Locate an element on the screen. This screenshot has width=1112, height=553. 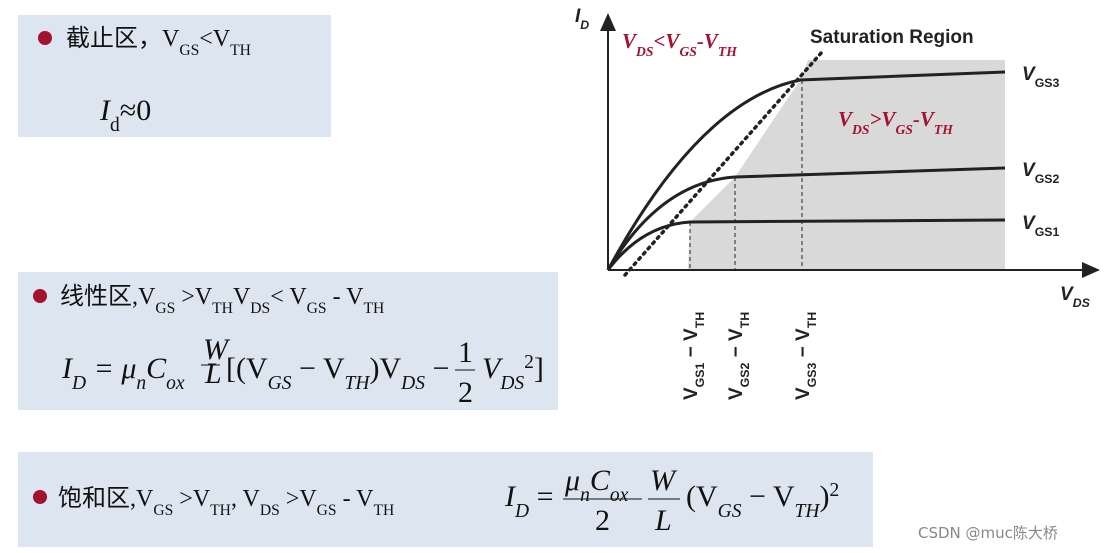
region-label: VDS<VGS-VTH is located at coordinates (679, 44).